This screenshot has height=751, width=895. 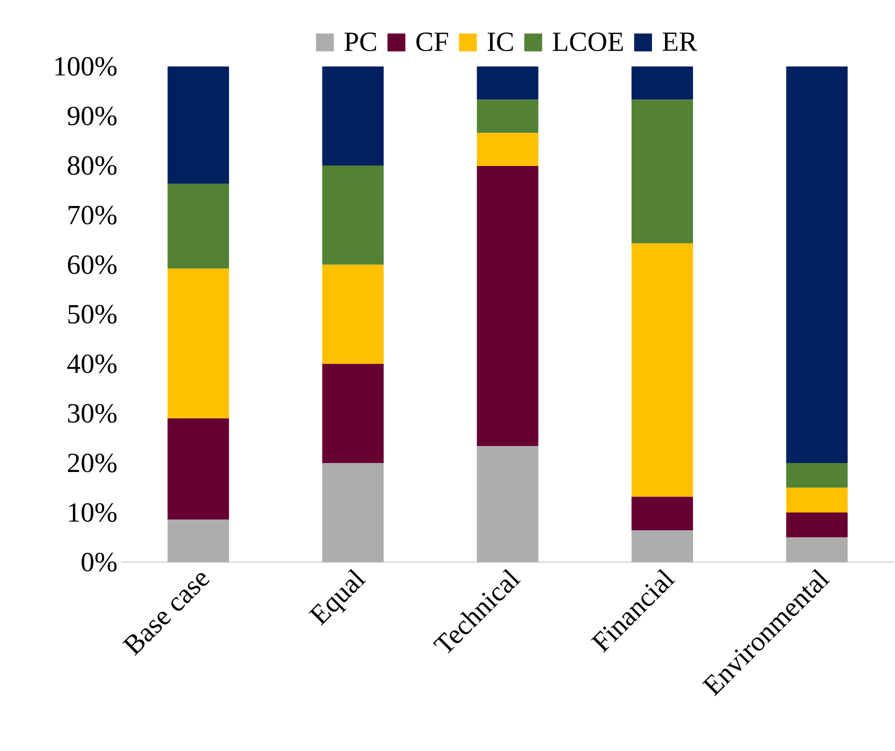 What do you see at coordinates (92, 215) in the screenshot?
I see `y-tick-label: 70%` at bounding box center [92, 215].